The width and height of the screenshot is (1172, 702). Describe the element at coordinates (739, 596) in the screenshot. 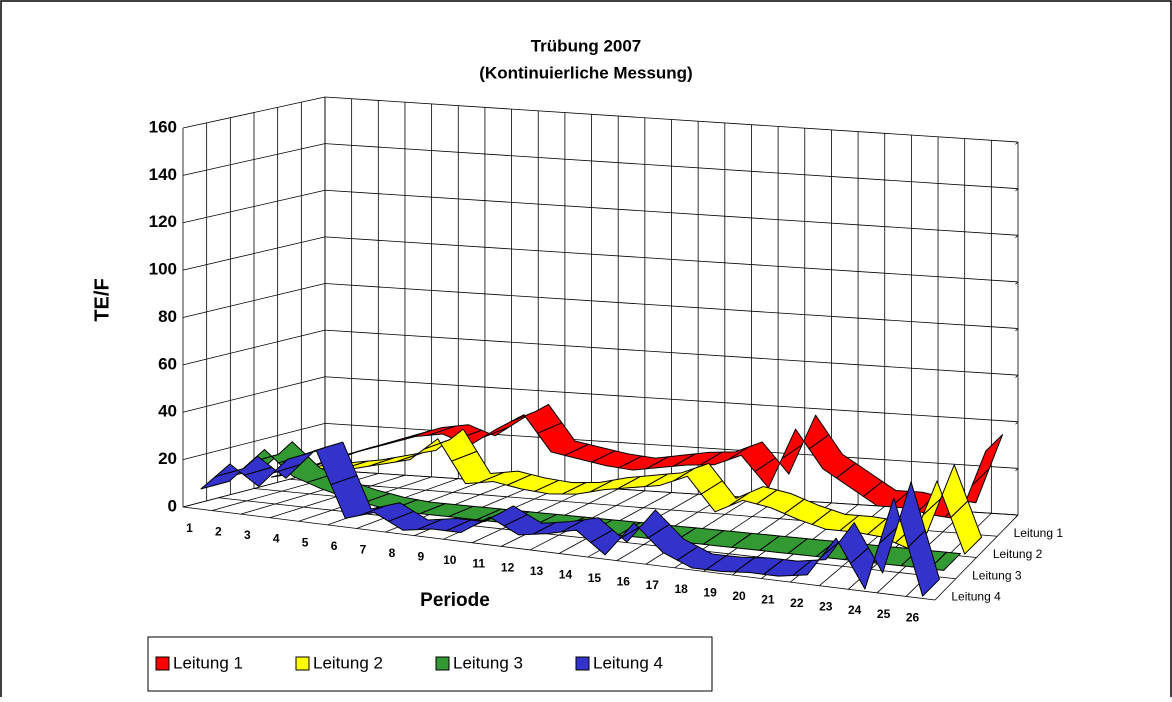

I see `x-tick-label: 20` at that location.